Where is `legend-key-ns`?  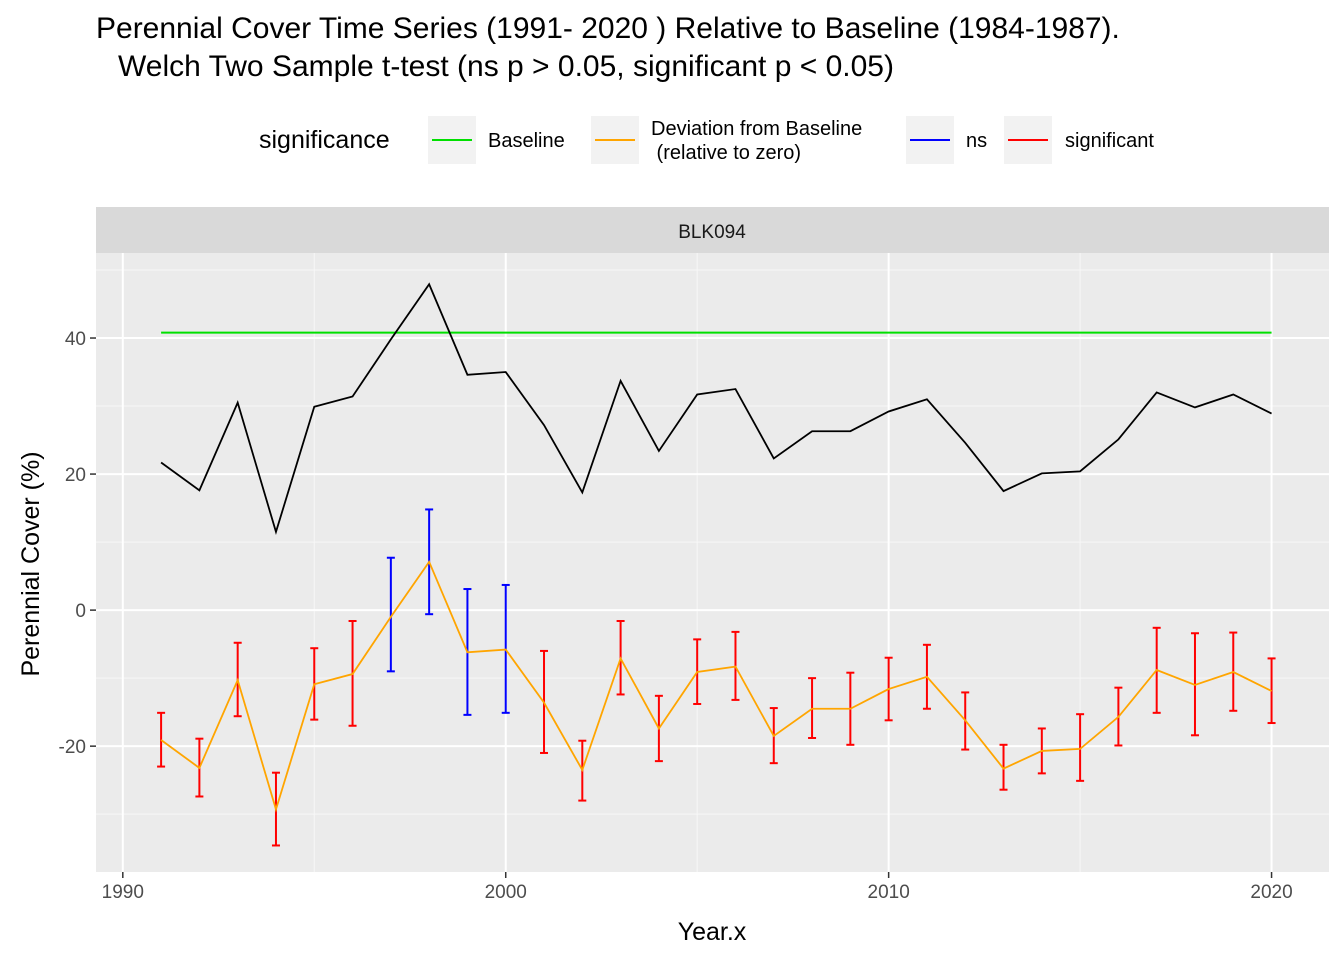
legend-key-ns is located at coordinates (930, 140).